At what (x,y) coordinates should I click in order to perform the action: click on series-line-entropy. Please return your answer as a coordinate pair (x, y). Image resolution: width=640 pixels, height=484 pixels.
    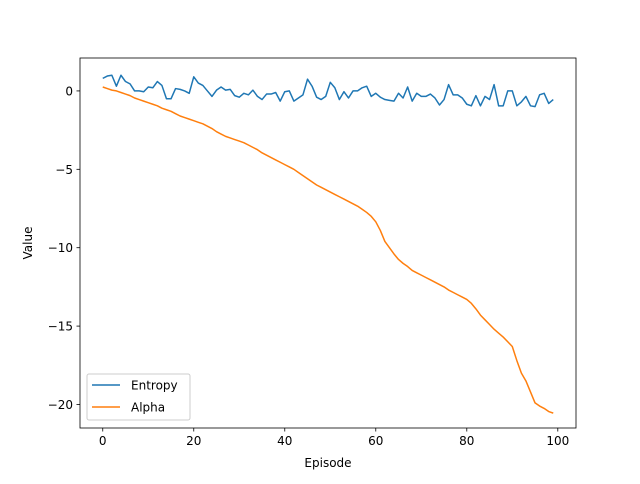
    Looking at the image, I should click on (328, 91).